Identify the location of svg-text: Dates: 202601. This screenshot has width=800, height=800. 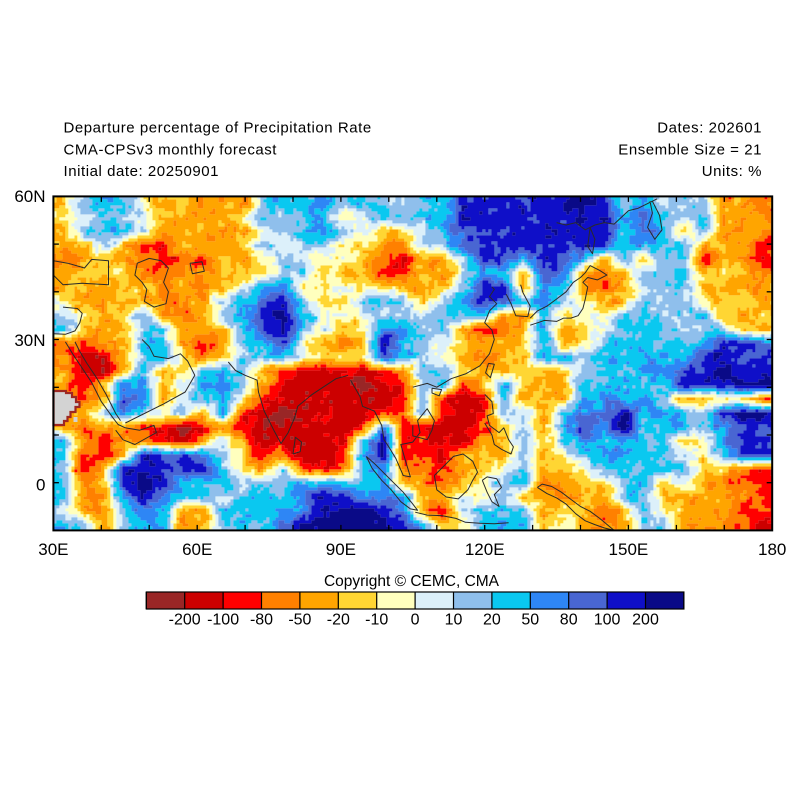
(709, 128).